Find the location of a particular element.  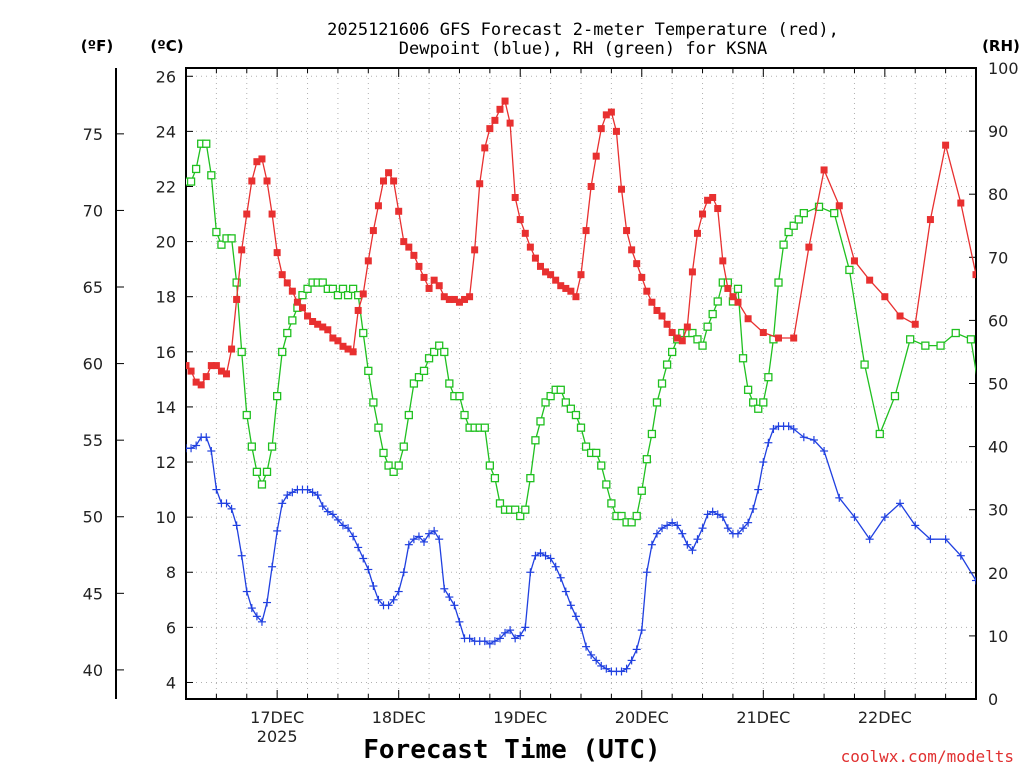

time-tick-label: 20DEC is located at coordinates (642, 717).